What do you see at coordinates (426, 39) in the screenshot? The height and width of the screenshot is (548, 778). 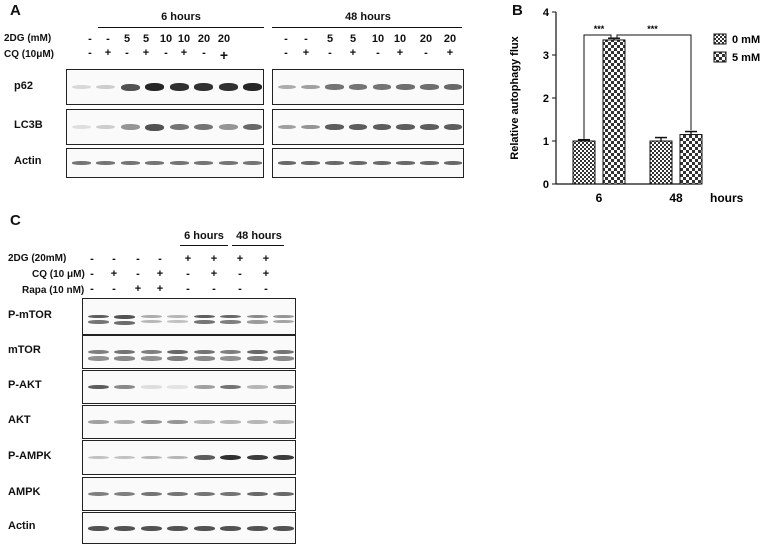 I see `lane-2dg-48h: 20` at bounding box center [426, 39].